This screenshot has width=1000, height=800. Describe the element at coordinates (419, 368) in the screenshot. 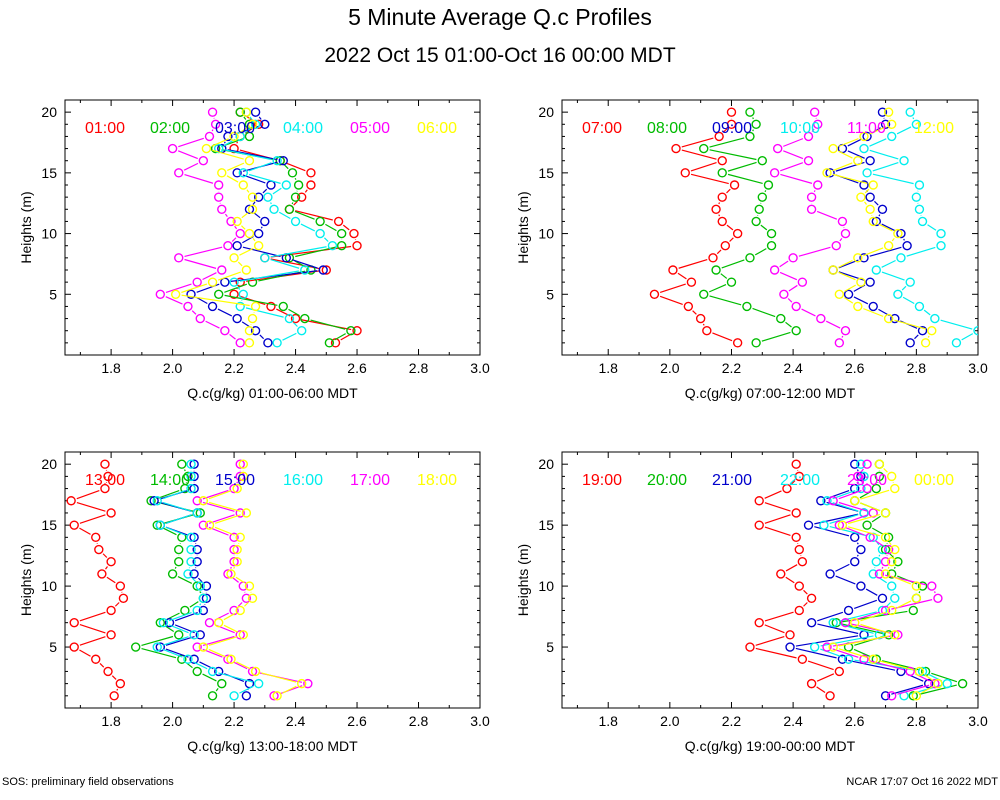

I see `x-tick-label: 2.8` at that location.